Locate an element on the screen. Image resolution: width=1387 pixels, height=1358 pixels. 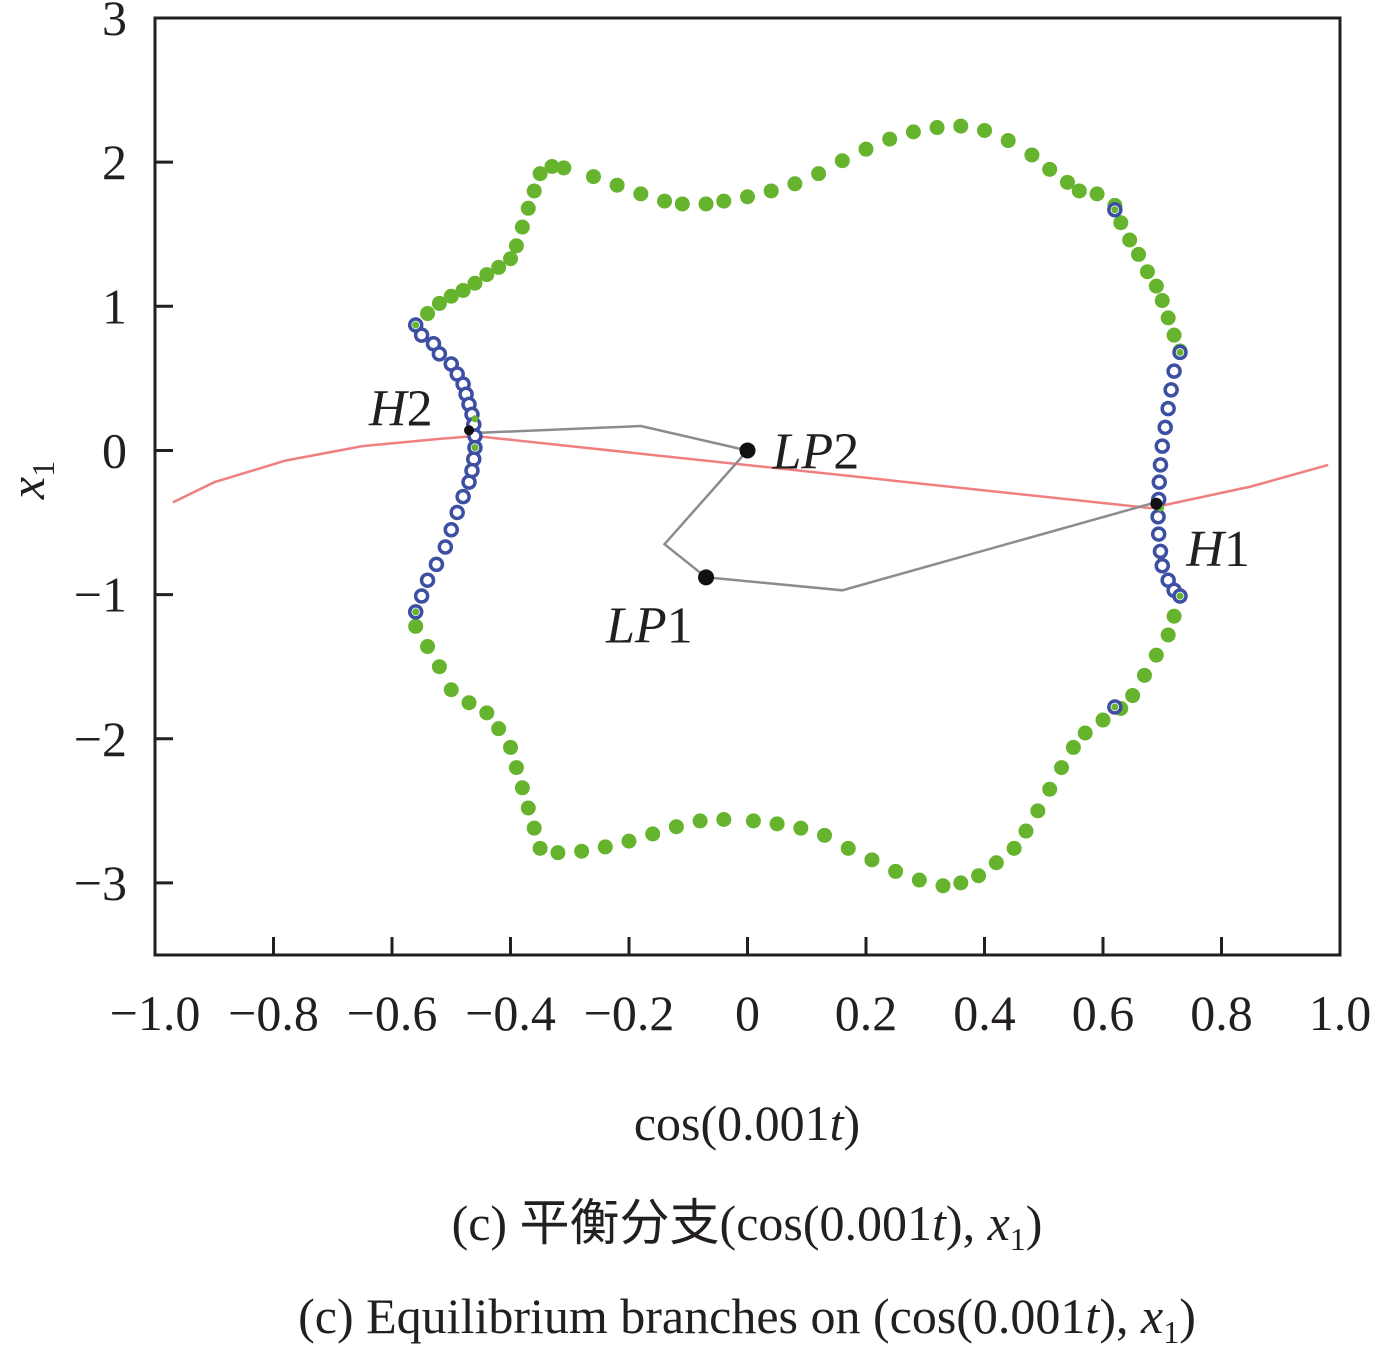
red_curve-line is located at coordinates (750, 472).